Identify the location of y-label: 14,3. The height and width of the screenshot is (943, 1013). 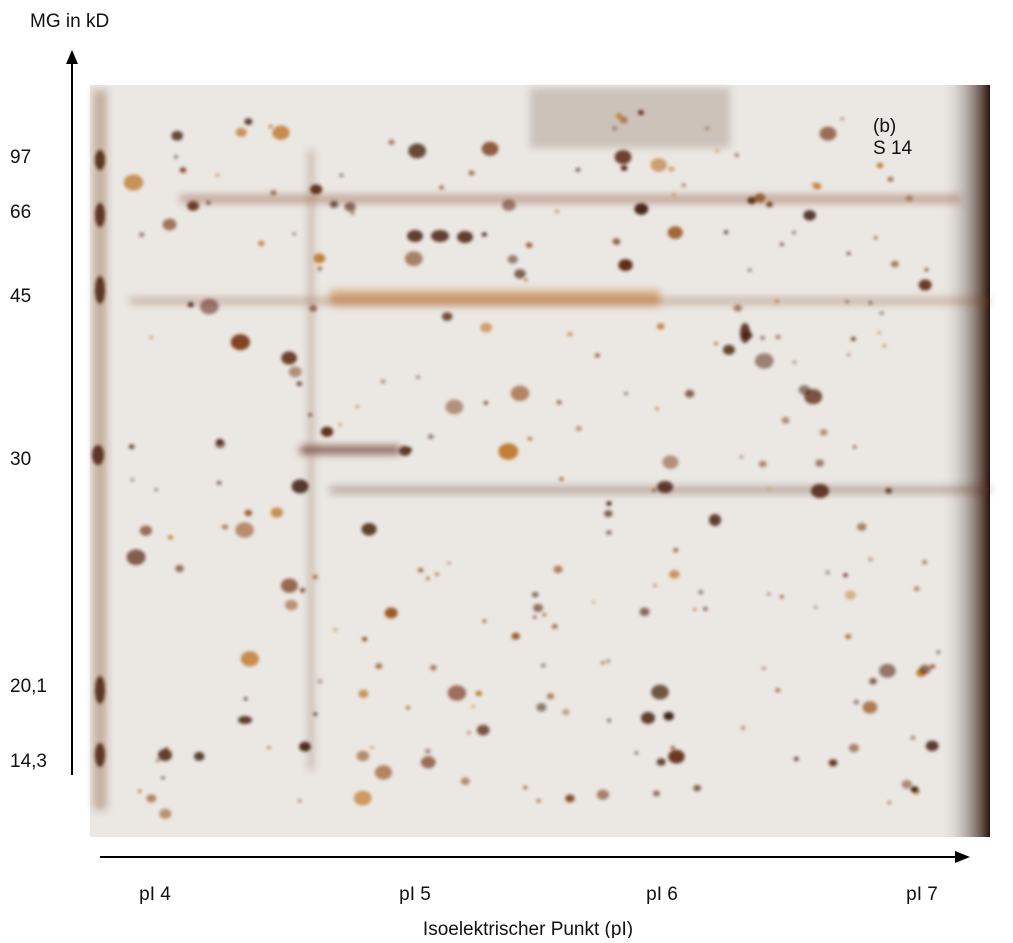
(28, 761).